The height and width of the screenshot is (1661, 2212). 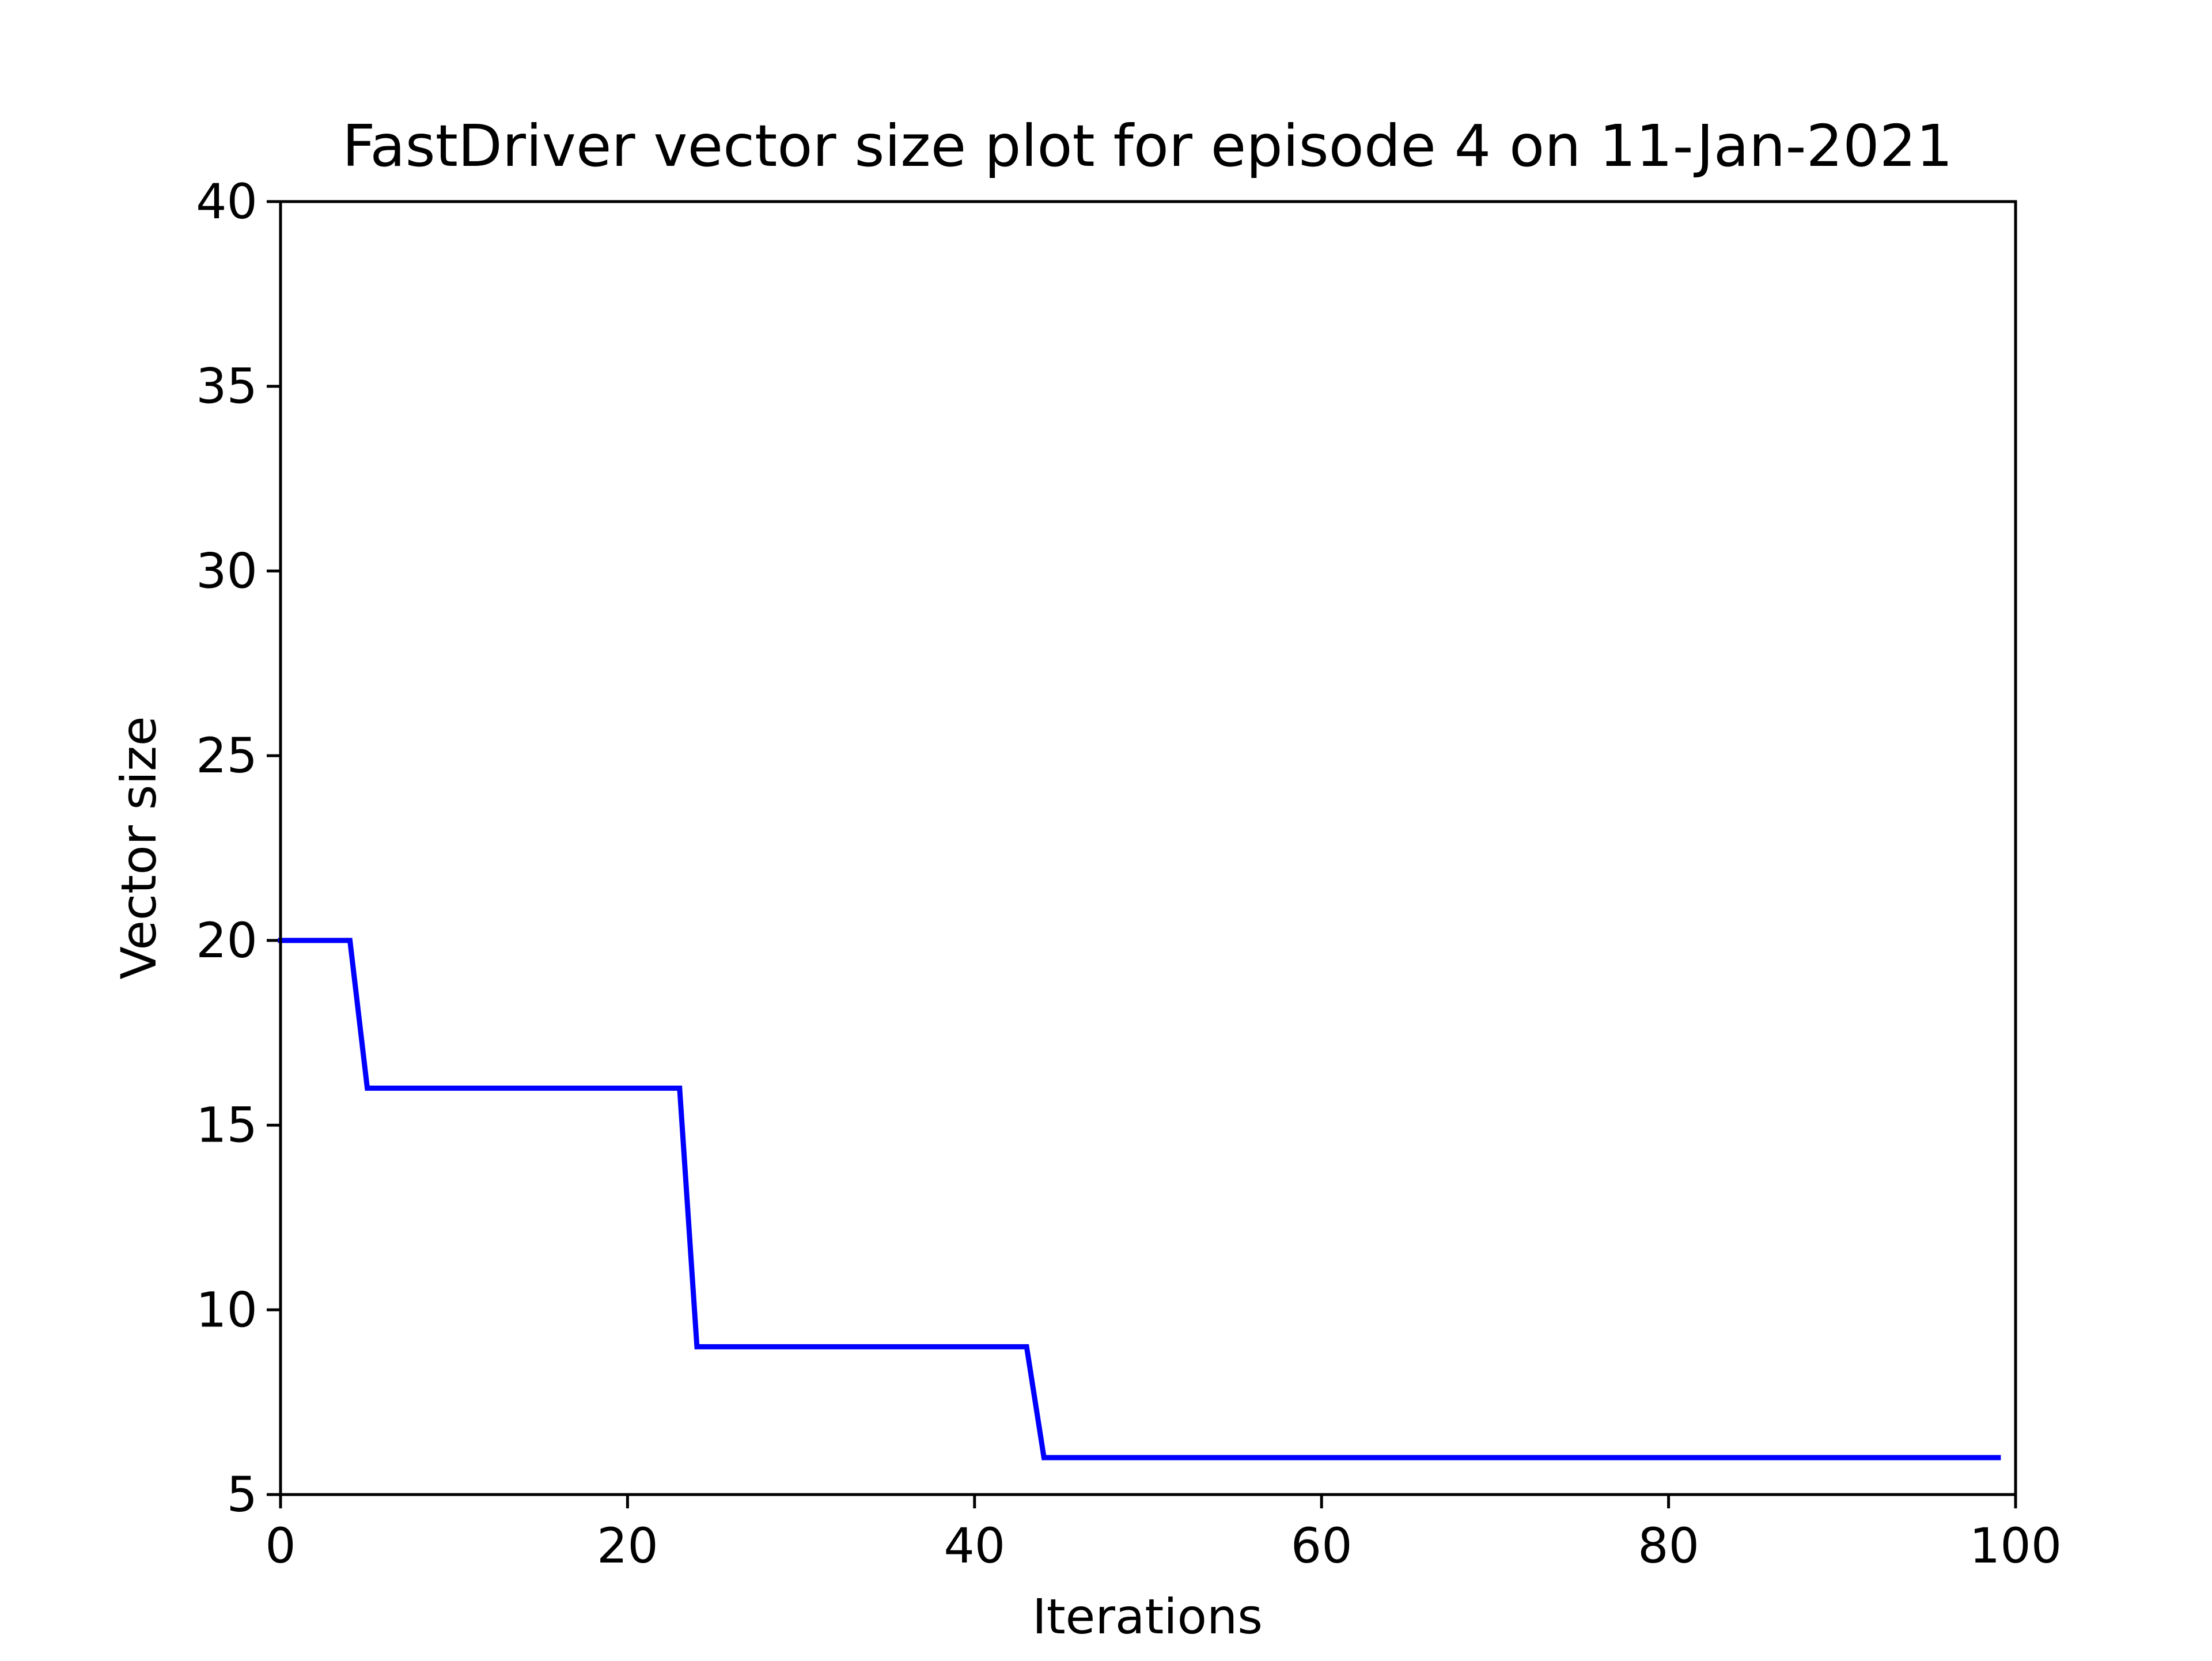 What do you see at coordinates (139, 847) in the screenshot?
I see `y-axis-label: Vector size` at bounding box center [139, 847].